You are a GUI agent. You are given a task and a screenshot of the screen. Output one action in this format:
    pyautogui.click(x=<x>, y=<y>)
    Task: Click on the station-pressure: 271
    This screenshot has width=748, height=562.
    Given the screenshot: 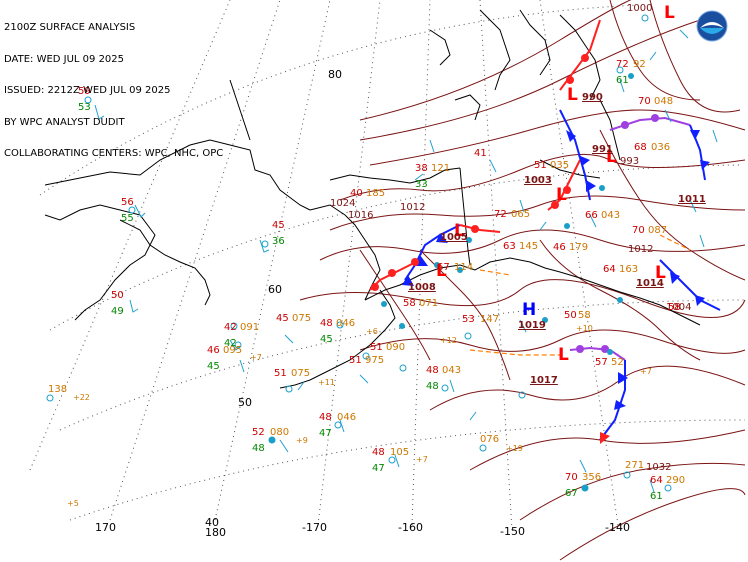 What is the action you would take?
    pyautogui.click(x=634, y=465)
    